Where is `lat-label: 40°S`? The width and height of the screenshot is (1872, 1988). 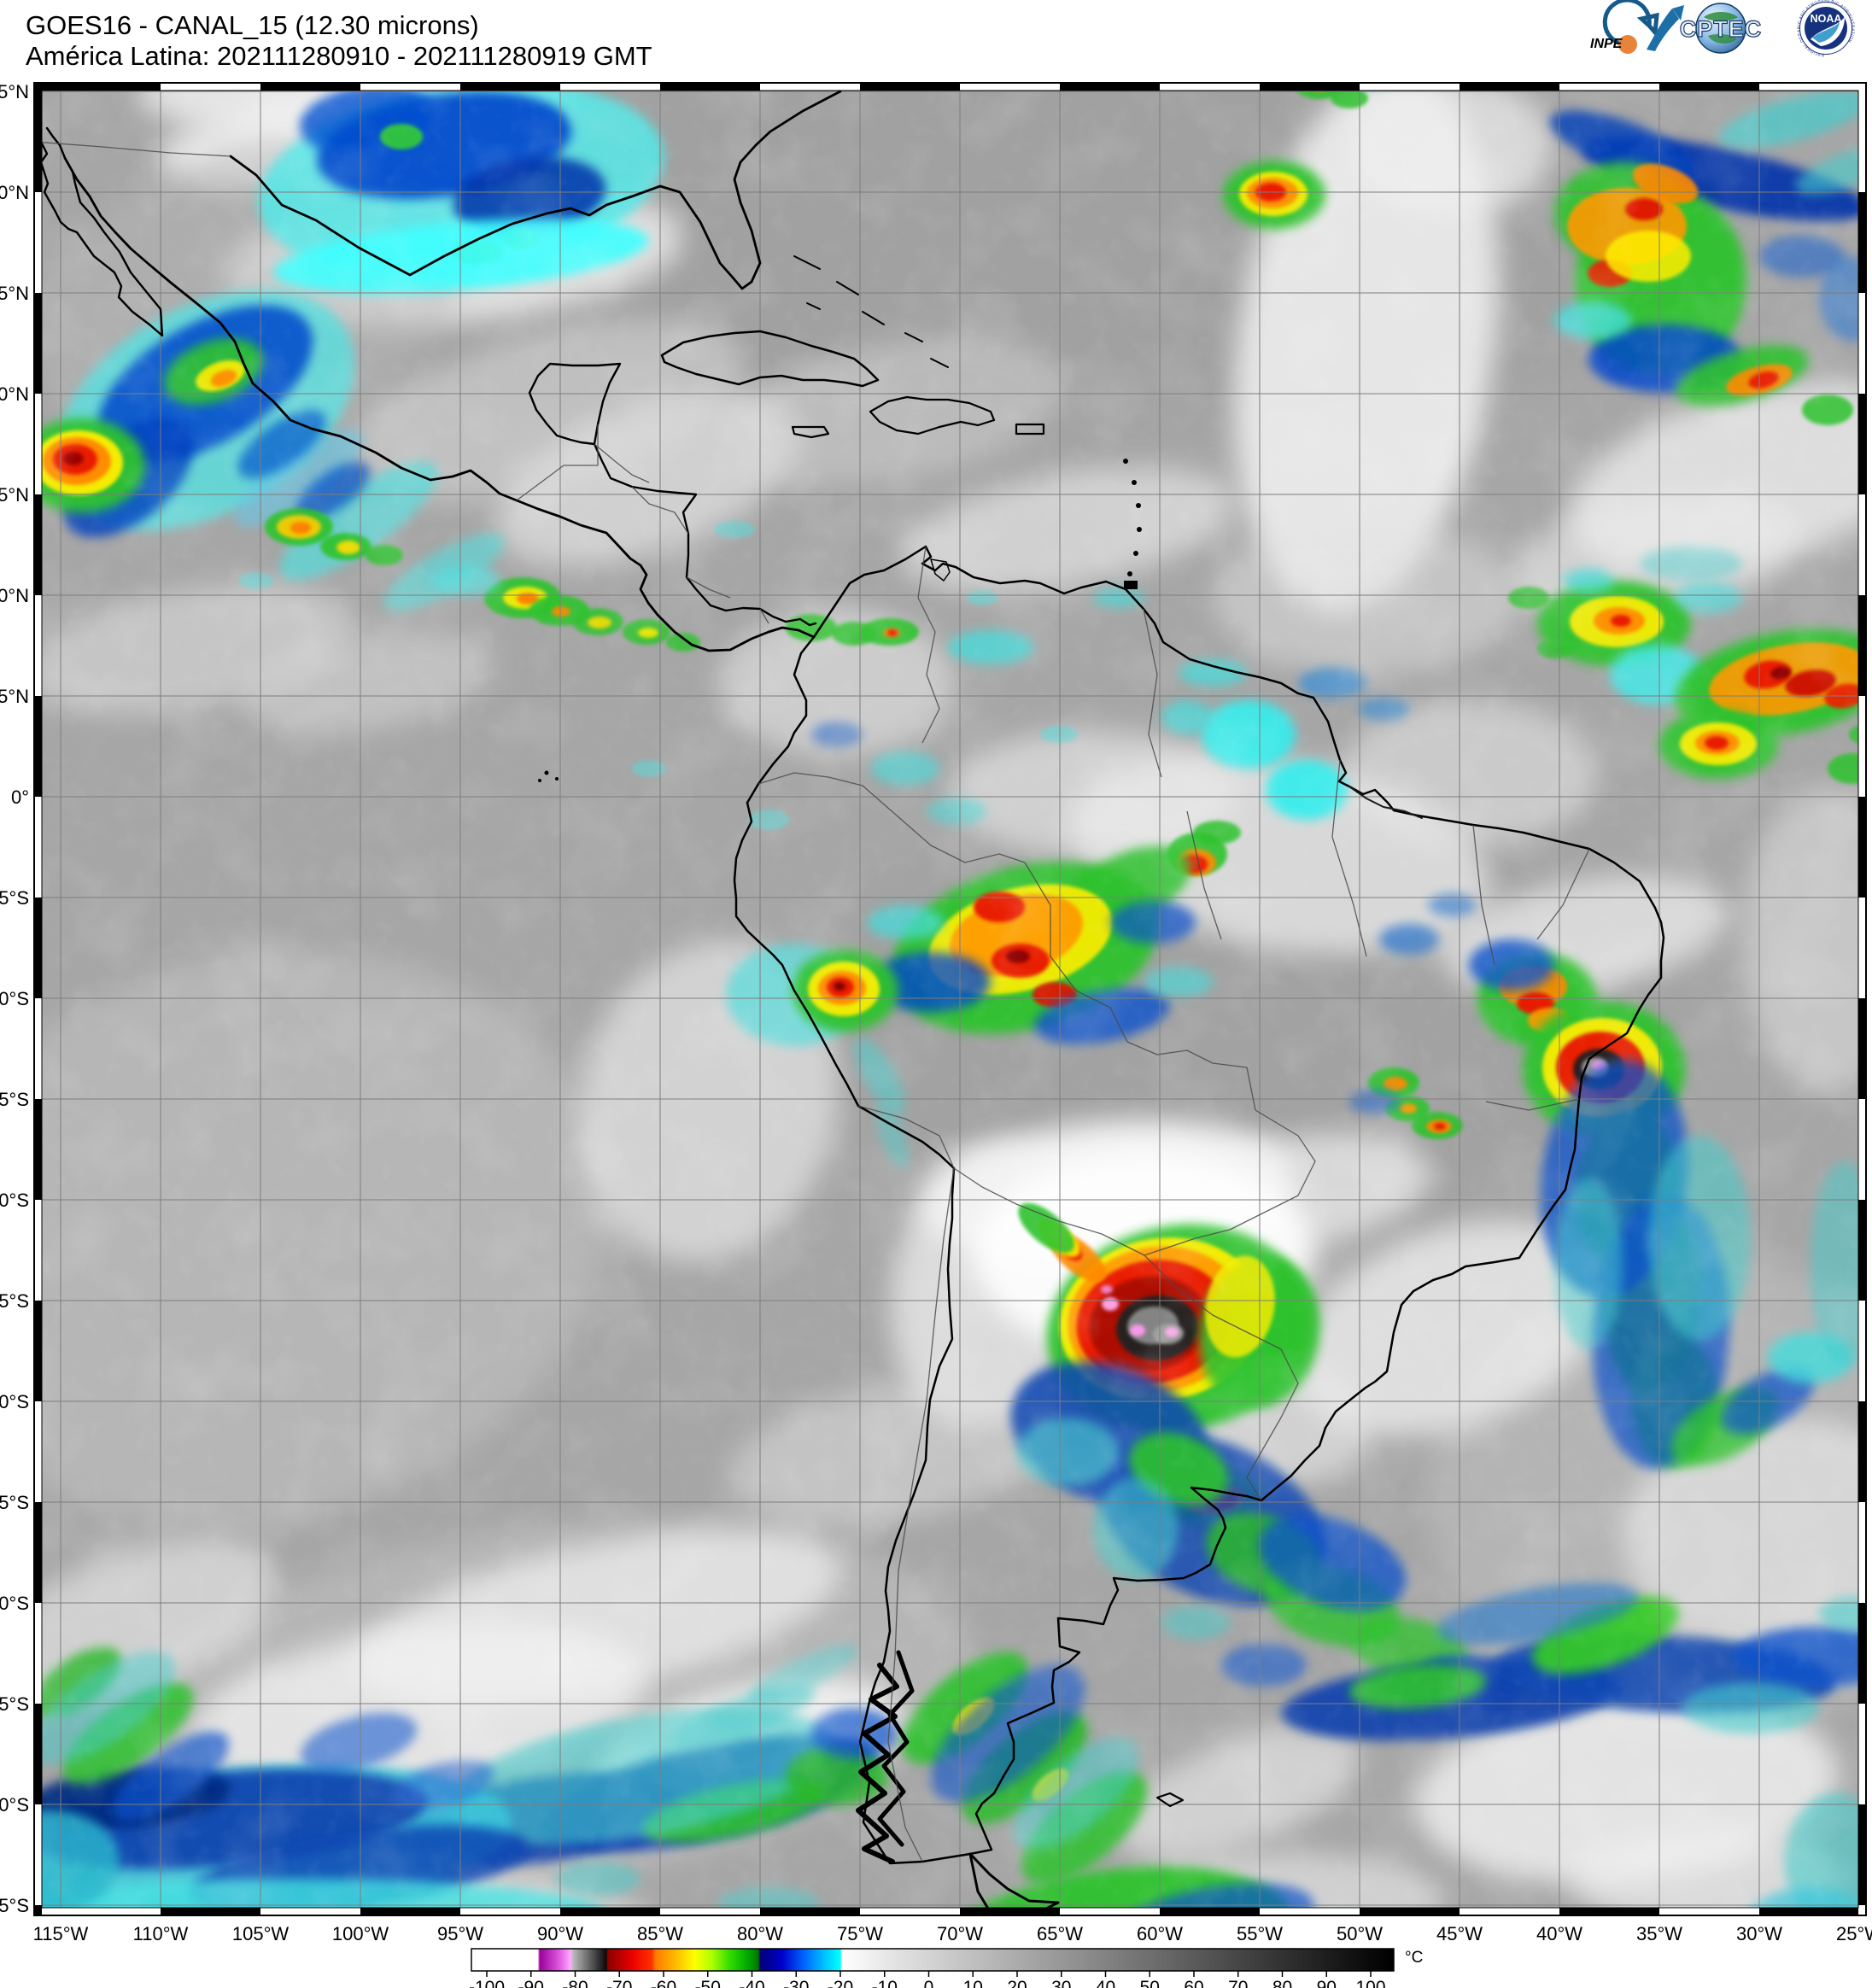
lat-label: 40°S is located at coordinates (14, 1603).